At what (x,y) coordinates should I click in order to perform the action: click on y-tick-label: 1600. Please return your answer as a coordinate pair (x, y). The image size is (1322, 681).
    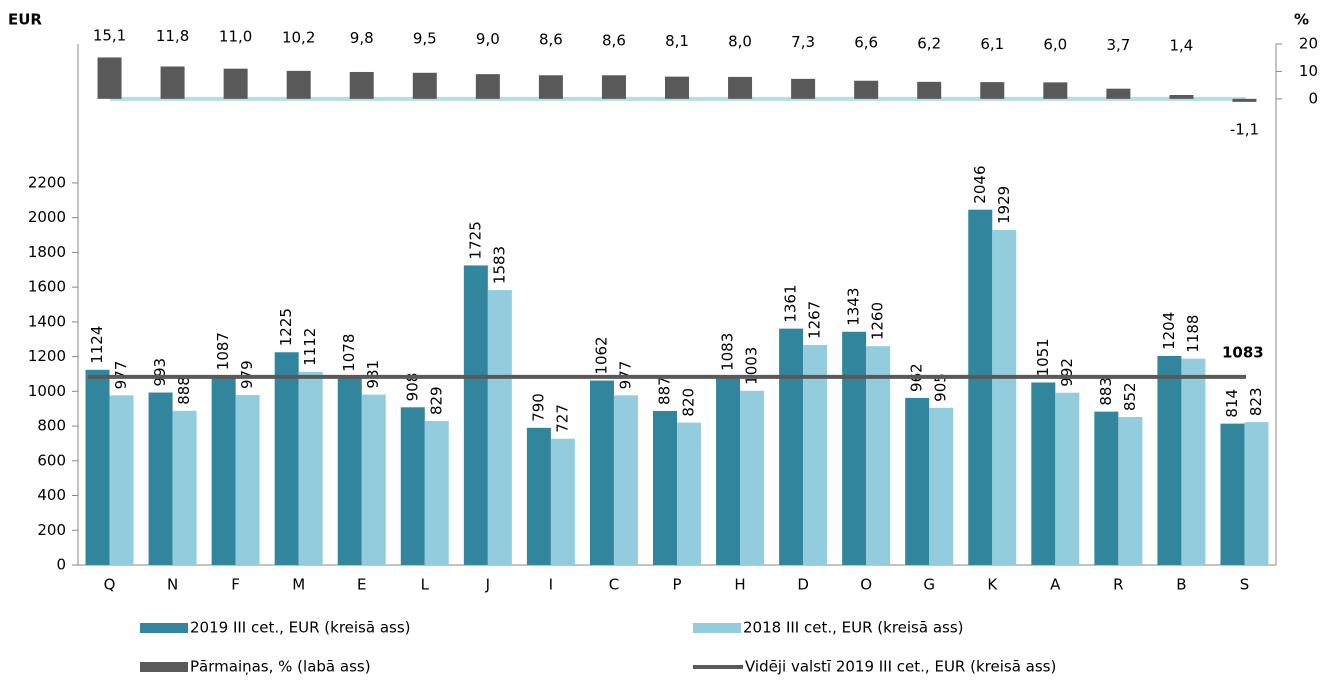
    Looking at the image, I should click on (47, 287).